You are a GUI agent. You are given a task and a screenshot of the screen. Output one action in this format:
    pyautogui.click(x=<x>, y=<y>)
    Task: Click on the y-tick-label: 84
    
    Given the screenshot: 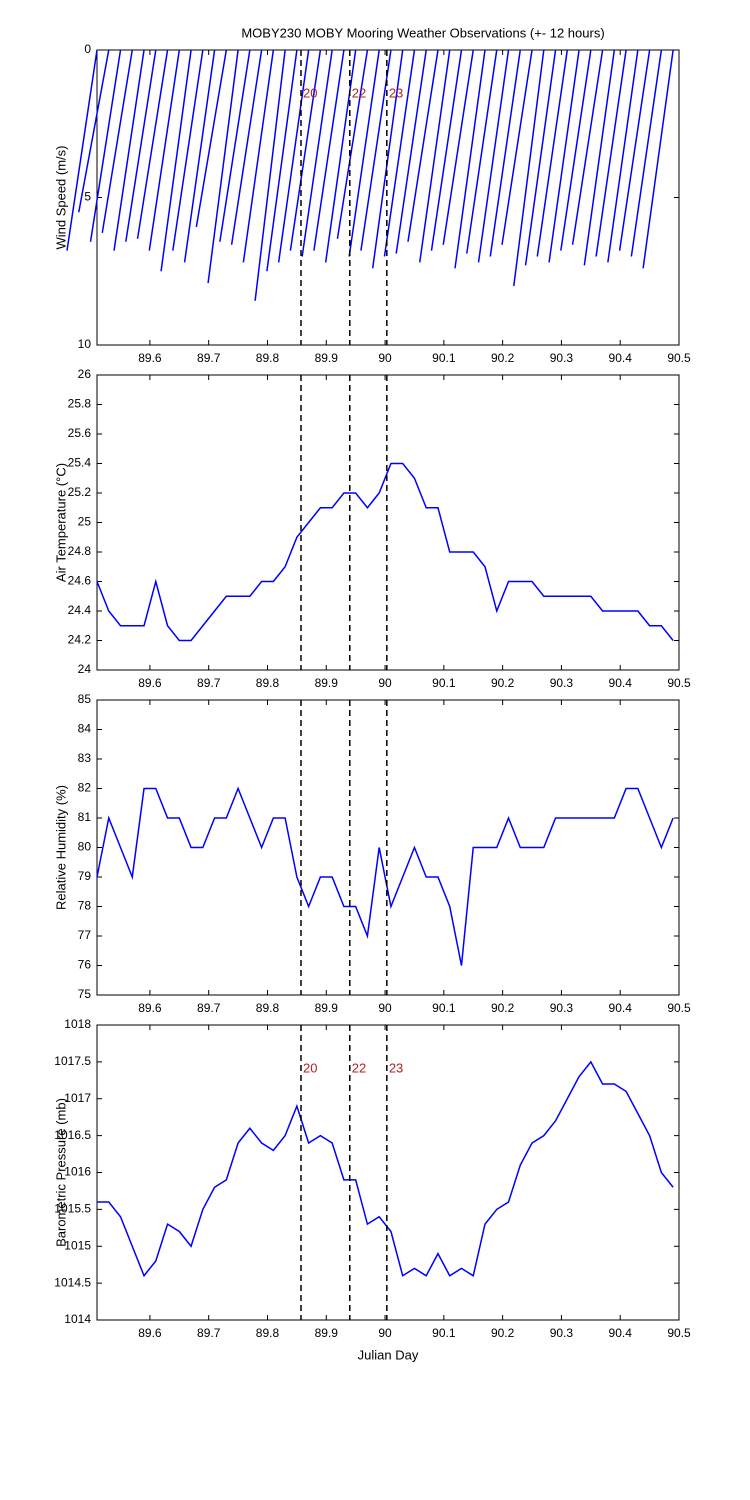 What is the action you would take?
    pyautogui.click(x=85, y=729)
    